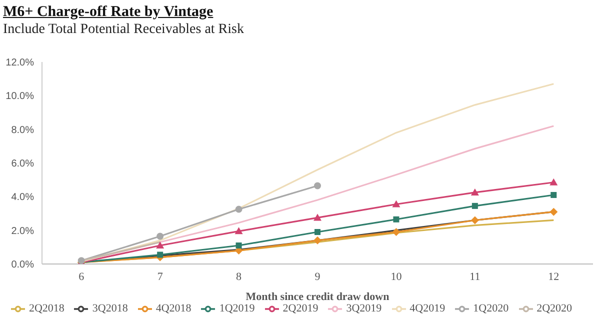  Describe the element at coordinates (22, 265) in the screenshot. I see `y-tick-label: 0.0%` at that location.